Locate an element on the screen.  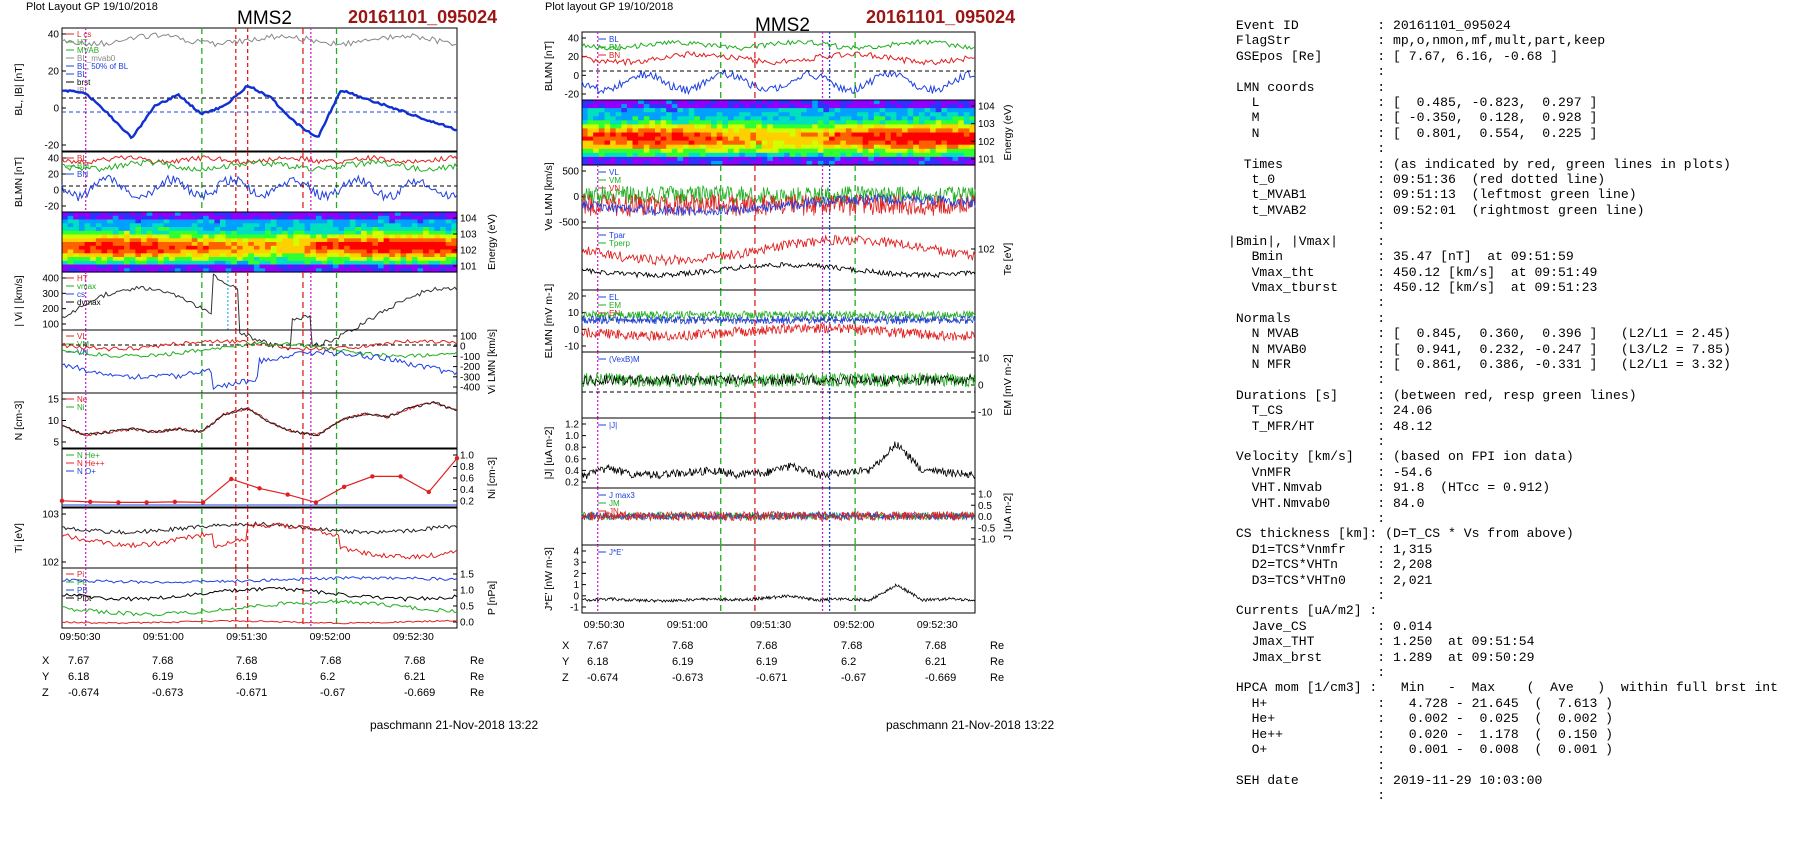
y-tick-label: -10 is located at coordinates (985, 413).